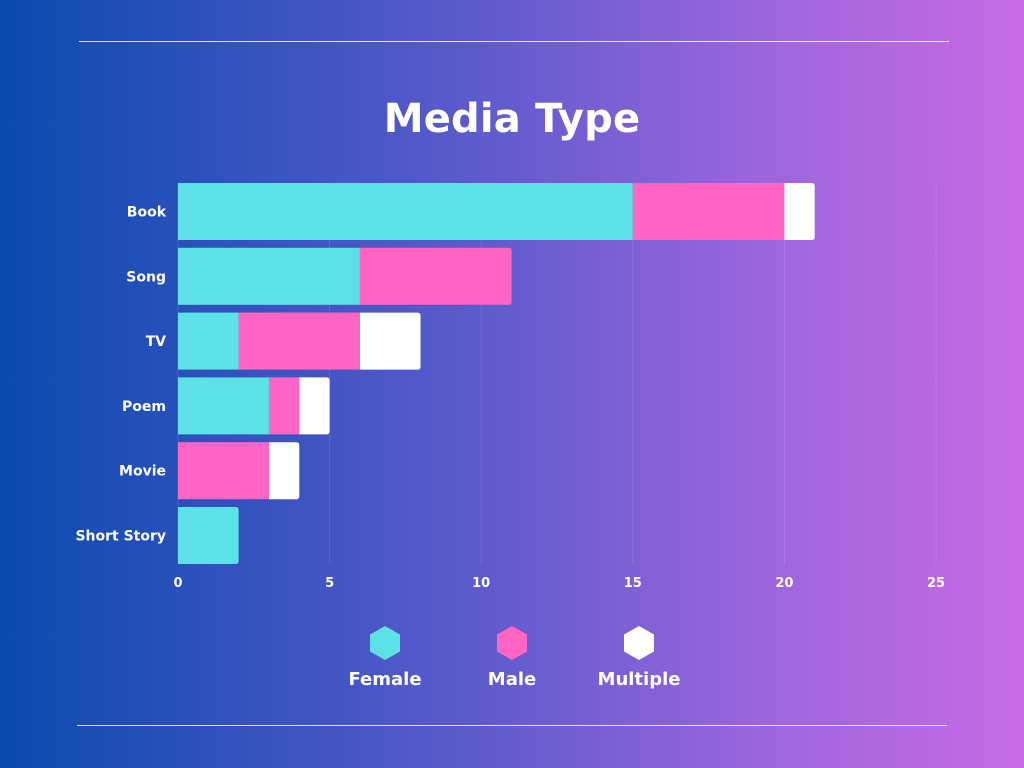 This screenshot has width=1024, height=768. Describe the element at coordinates (639, 643) in the screenshot. I see `legend-swatch-multiple` at that location.